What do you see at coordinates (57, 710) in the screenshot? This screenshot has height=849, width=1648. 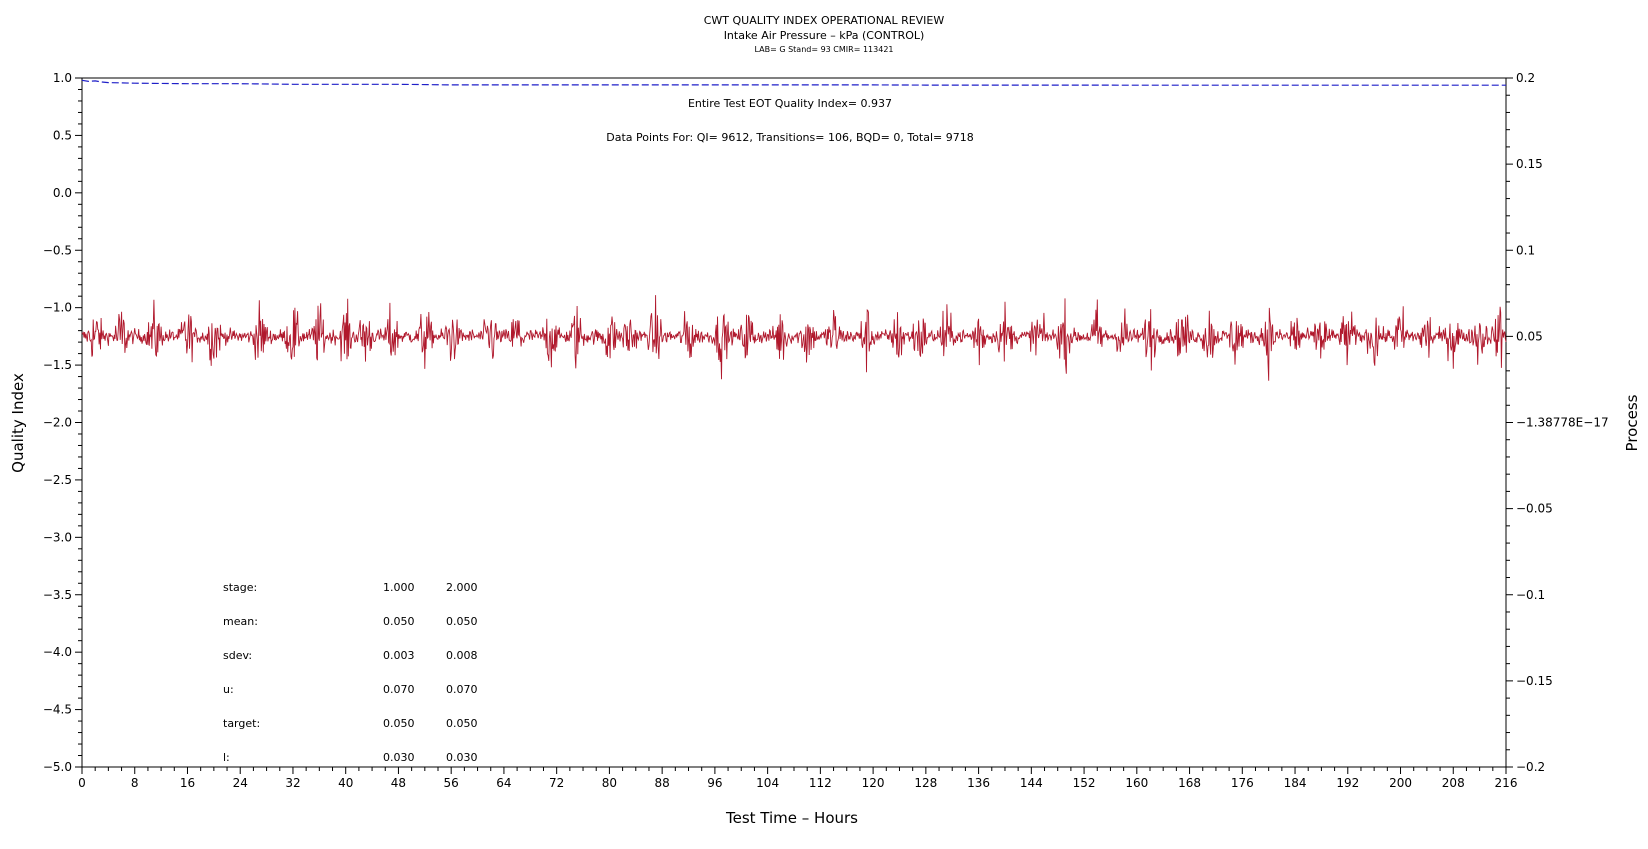 I see `y-tick-label: −4.5` at bounding box center [57, 710].